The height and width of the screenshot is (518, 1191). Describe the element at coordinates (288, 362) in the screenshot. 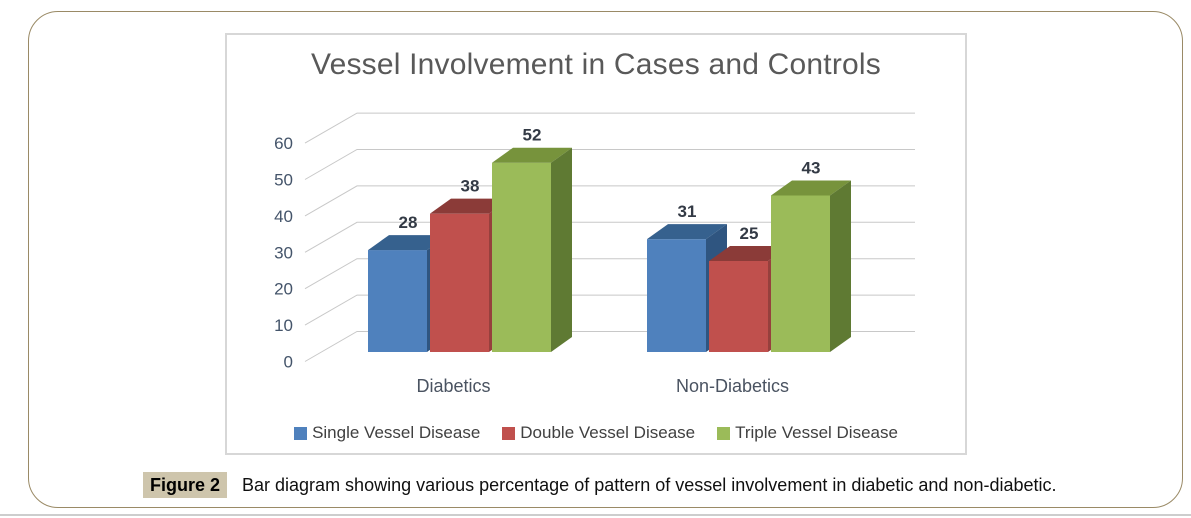

I see `y-tick-0: 0` at that location.